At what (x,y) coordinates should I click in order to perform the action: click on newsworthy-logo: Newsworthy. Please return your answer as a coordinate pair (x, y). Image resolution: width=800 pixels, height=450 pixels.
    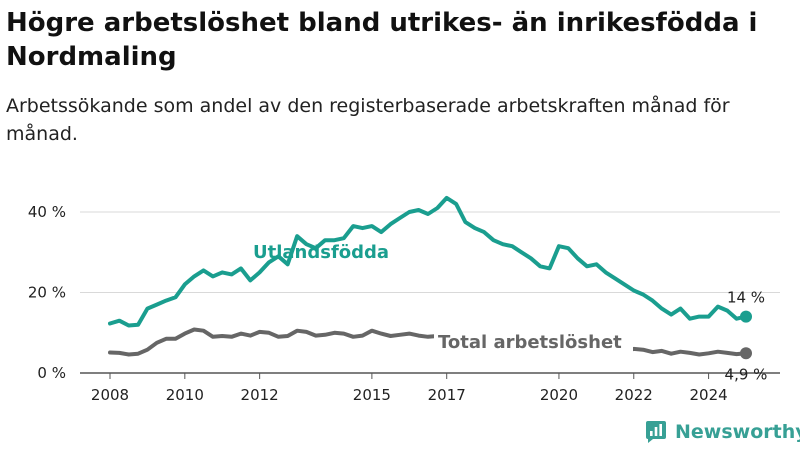
    Looking at the image, I should click on (722, 432).